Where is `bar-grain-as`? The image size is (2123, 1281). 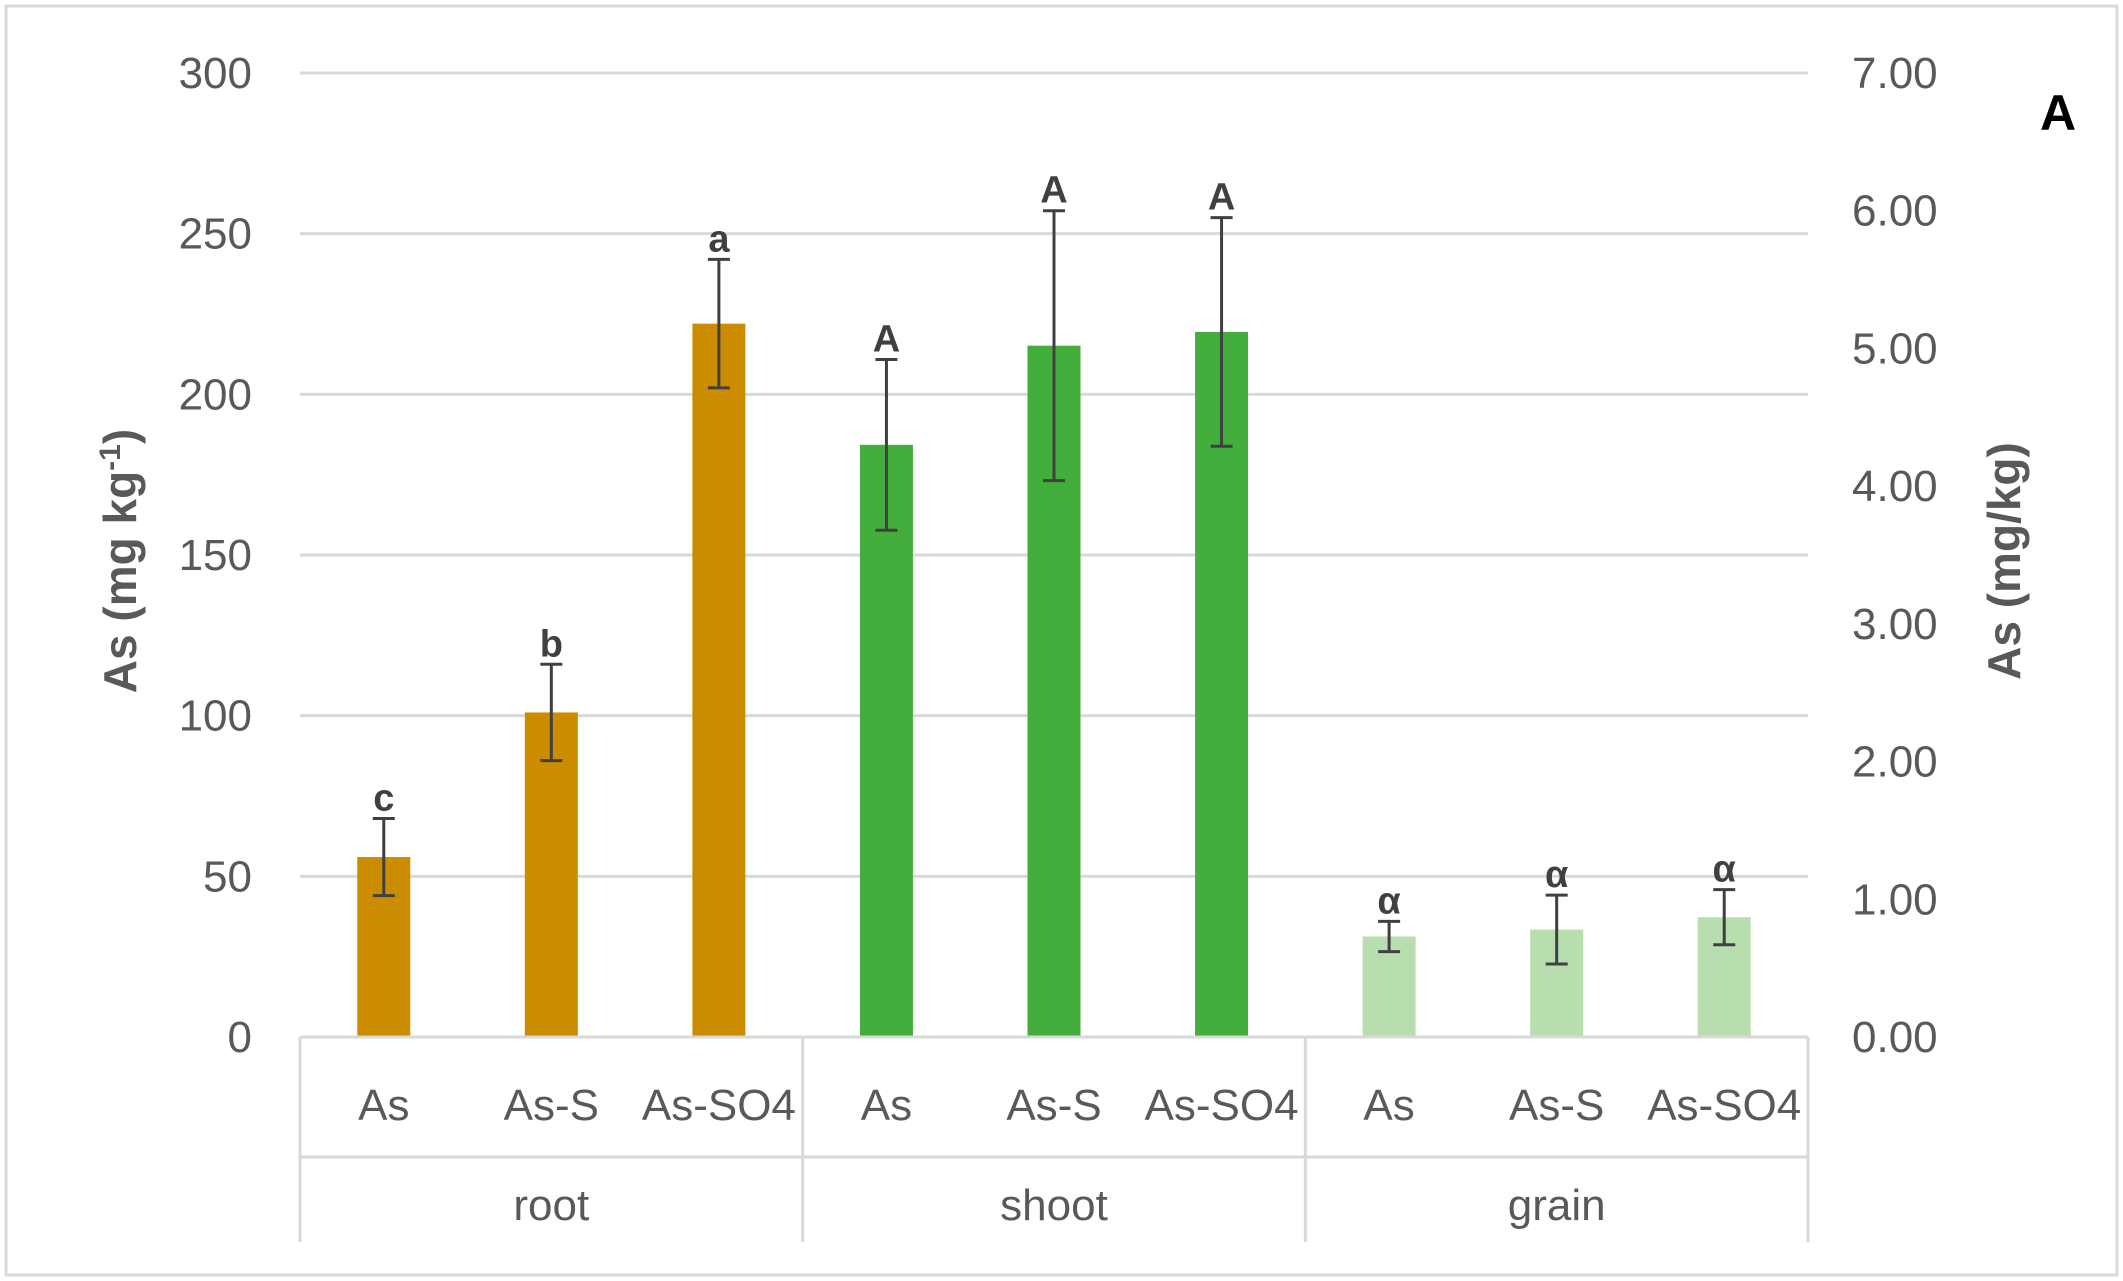 bar-grain-as is located at coordinates (1389, 986).